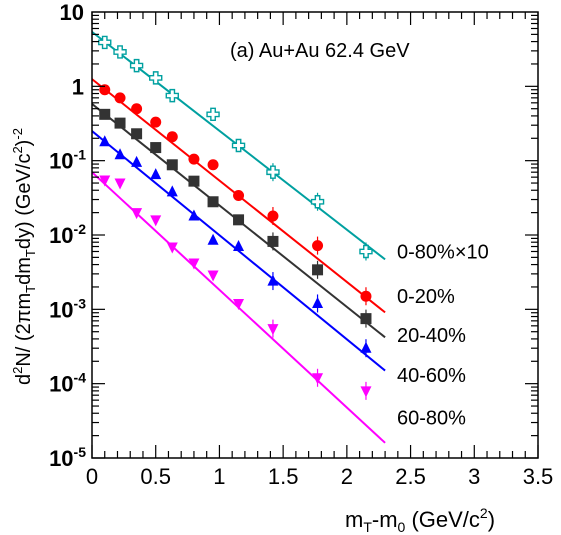 This screenshot has width=561, height=535. What do you see at coordinates (67, 383) in the screenshot?
I see `y-tick-label: 10⁻⁴` at bounding box center [67, 383].